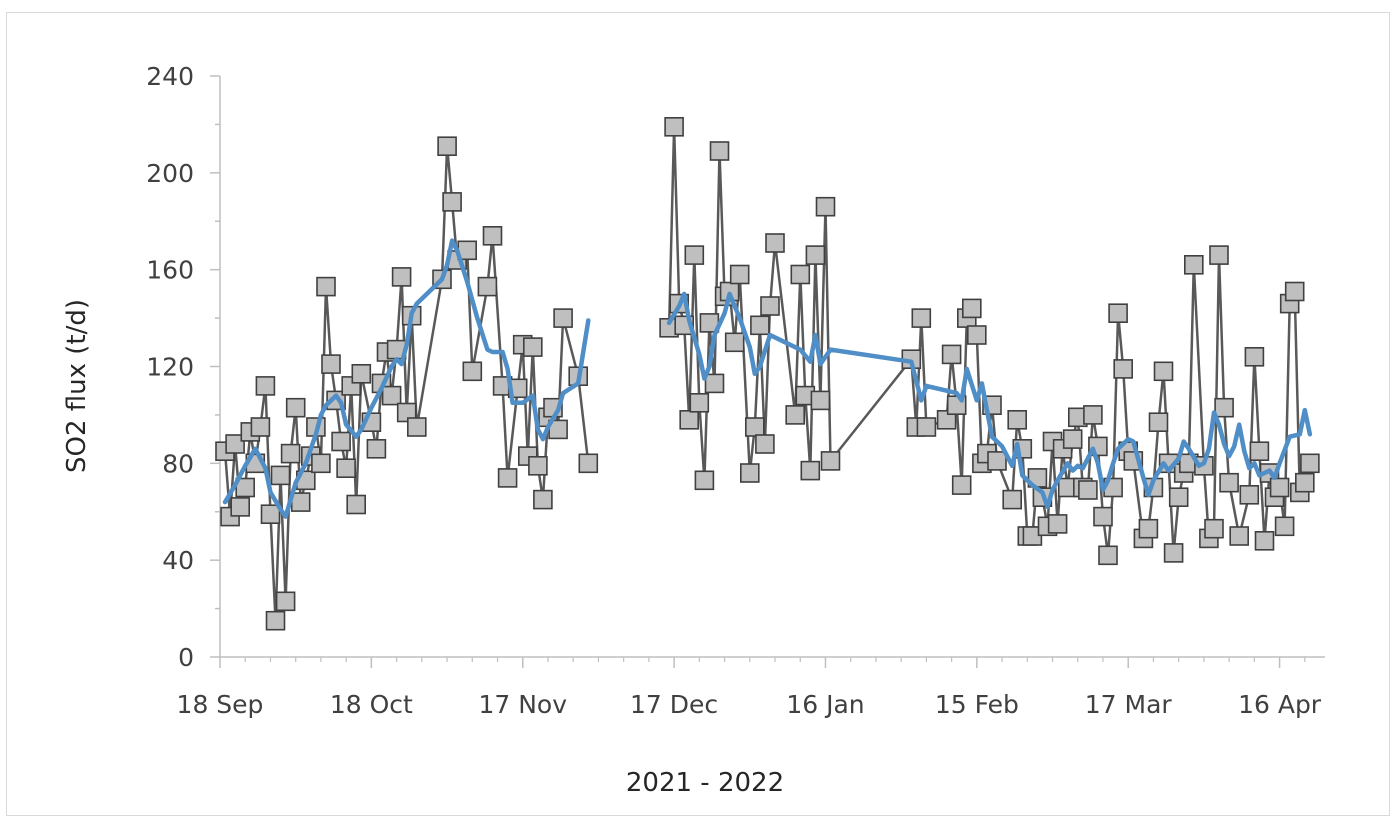 This screenshot has width=1395, height=816. I want to click on x-tick-label: 17 Dec, so click(674, 704).